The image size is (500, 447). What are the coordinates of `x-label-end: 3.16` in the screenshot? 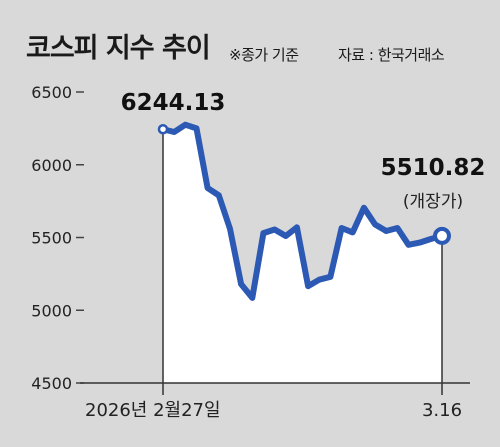 It's located at (442, 410).